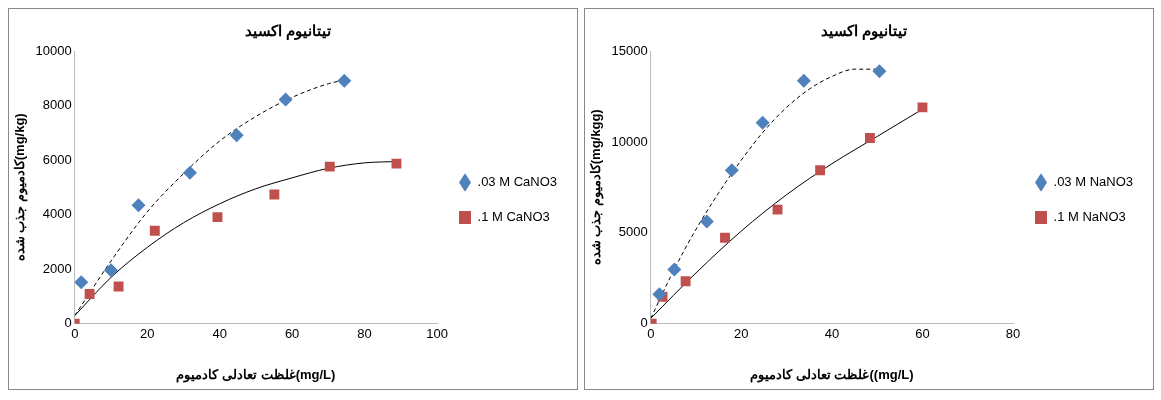 The height and width of the screenshot is (400, 1161). Describe the element at coordinates (832, 374) in the screenshot. I see `x-axis-title: غلظت تعادلی کادمیوم((mg/L)` at that location.